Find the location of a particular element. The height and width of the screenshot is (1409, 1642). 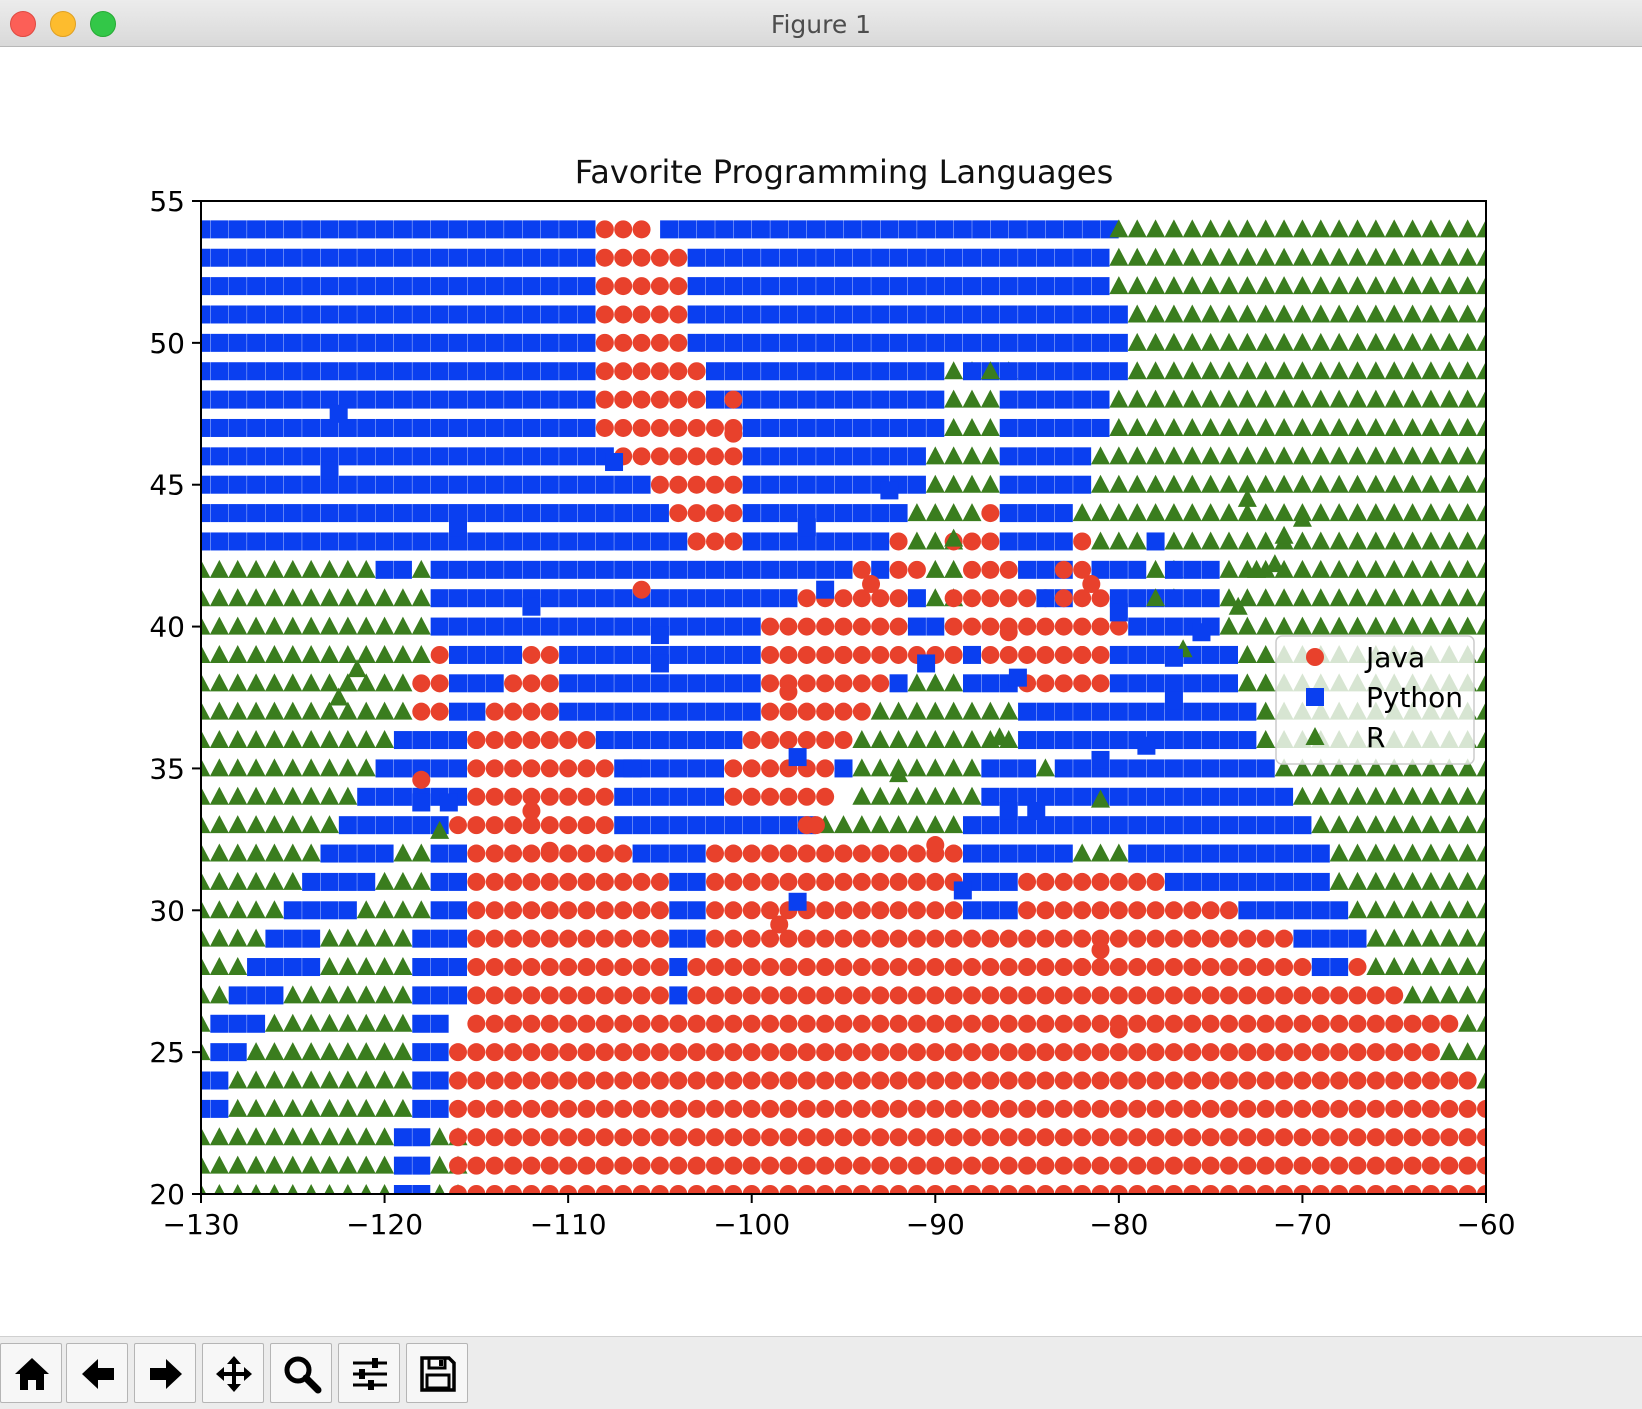

back-button is located at coordinates (97, 1373).